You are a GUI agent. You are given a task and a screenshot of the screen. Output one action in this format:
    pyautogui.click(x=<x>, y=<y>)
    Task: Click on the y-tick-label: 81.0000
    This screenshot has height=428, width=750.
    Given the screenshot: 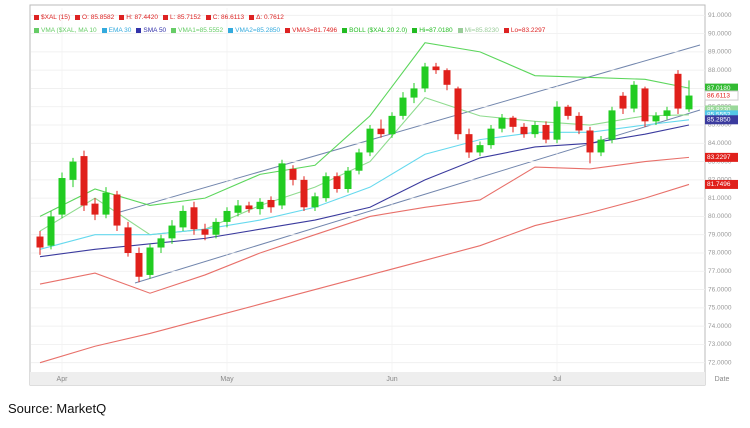 What is the action you would take?
    pyautogui.click(x=720, y=198)
    